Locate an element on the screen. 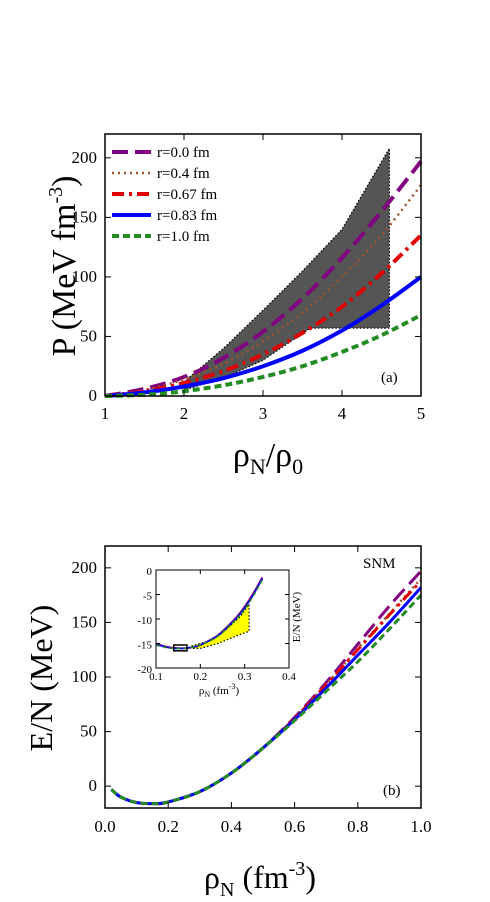 The height and width of the screenshot is (902, 490). panel-a-series-r-0-83-fm is located at coordinates (263, 336).